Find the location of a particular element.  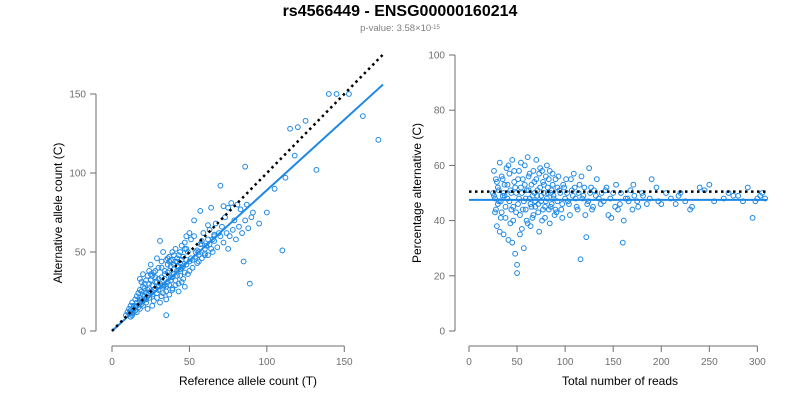

x-tick-label: 150 is located at coordinates (344, 362).